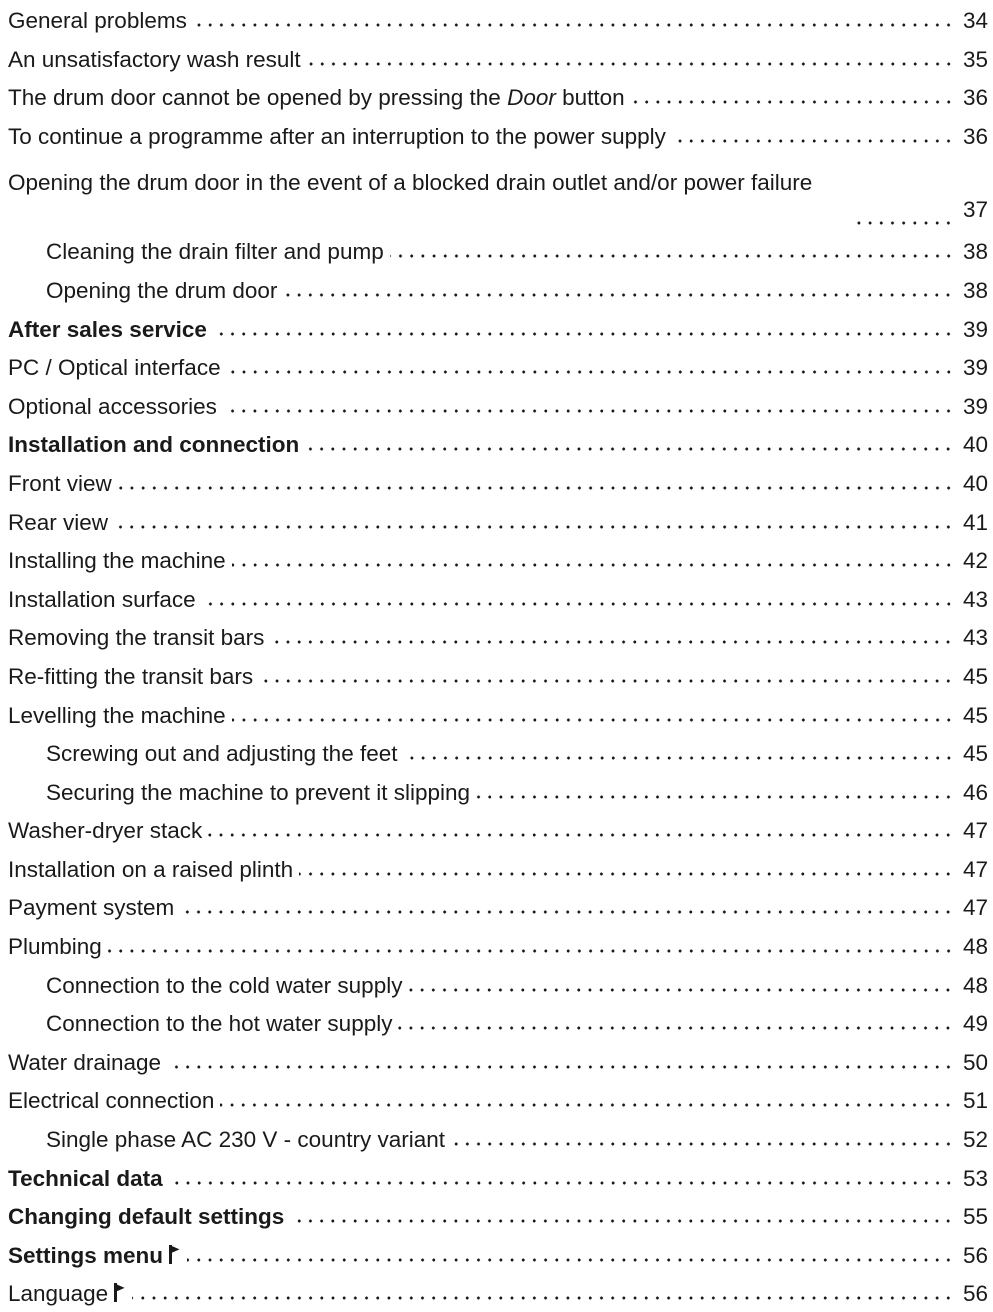 The width and height of the screenshot is (993, 1312). I want to click on toc-entry-title: Opening the drum door, so click(162, 290).